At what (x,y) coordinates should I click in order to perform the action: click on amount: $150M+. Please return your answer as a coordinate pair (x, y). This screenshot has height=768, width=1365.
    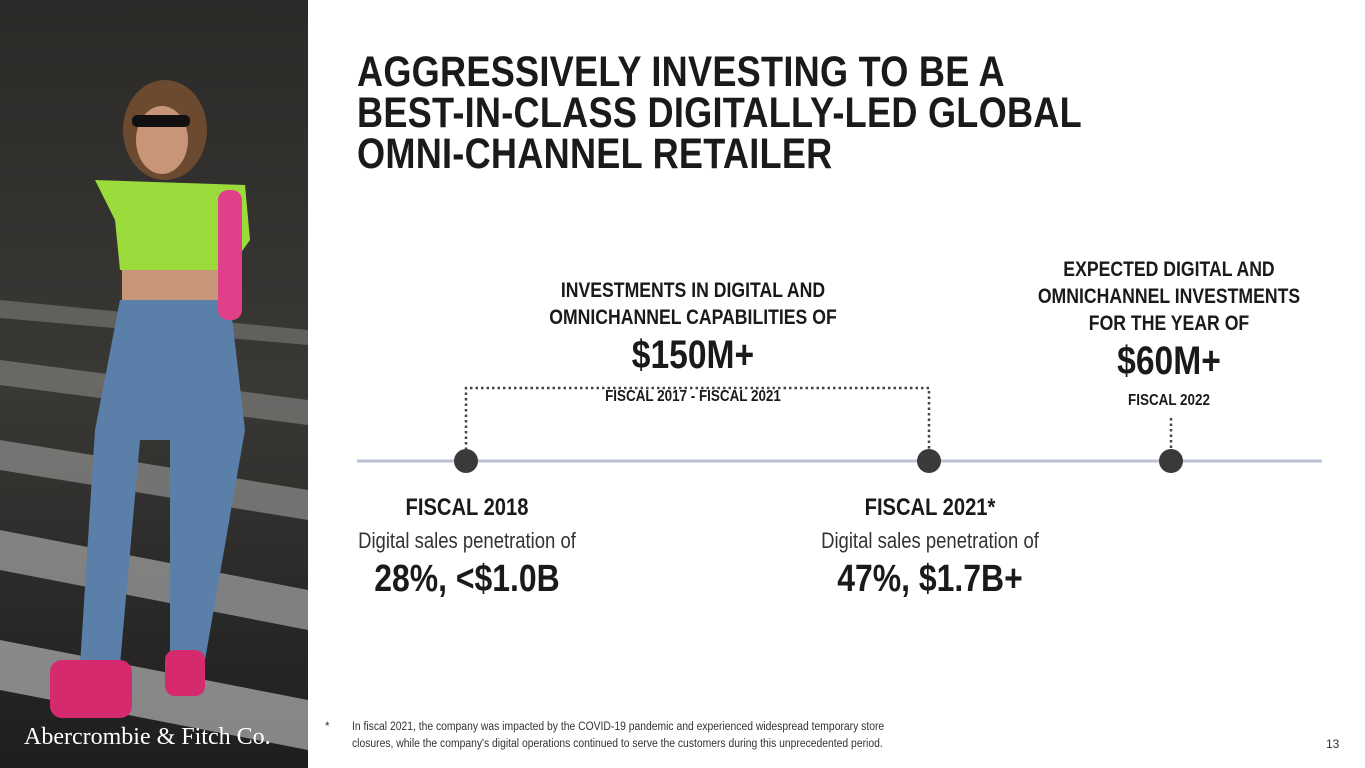
    Looking at the image, I should click on (693, 355).